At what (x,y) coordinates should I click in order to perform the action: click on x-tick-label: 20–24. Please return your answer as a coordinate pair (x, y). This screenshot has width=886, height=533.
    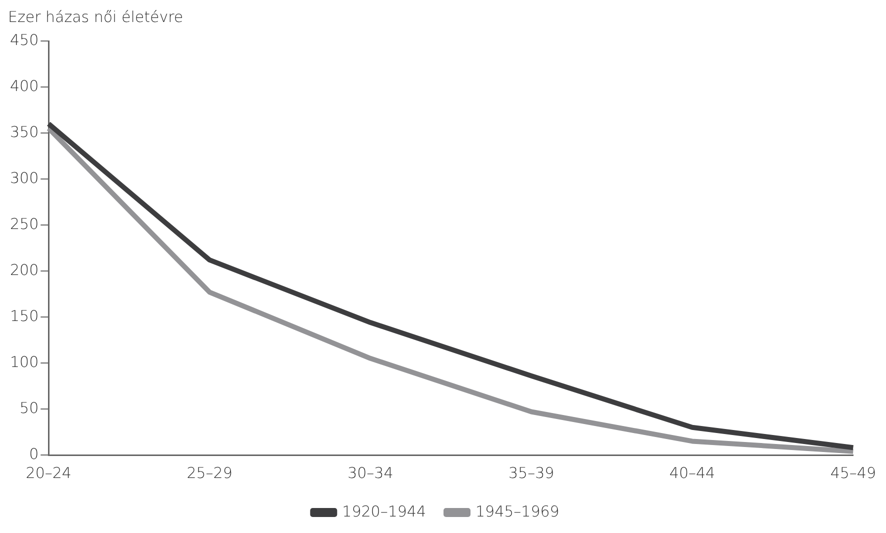
    Looking at the image, I should click on (49, 473).